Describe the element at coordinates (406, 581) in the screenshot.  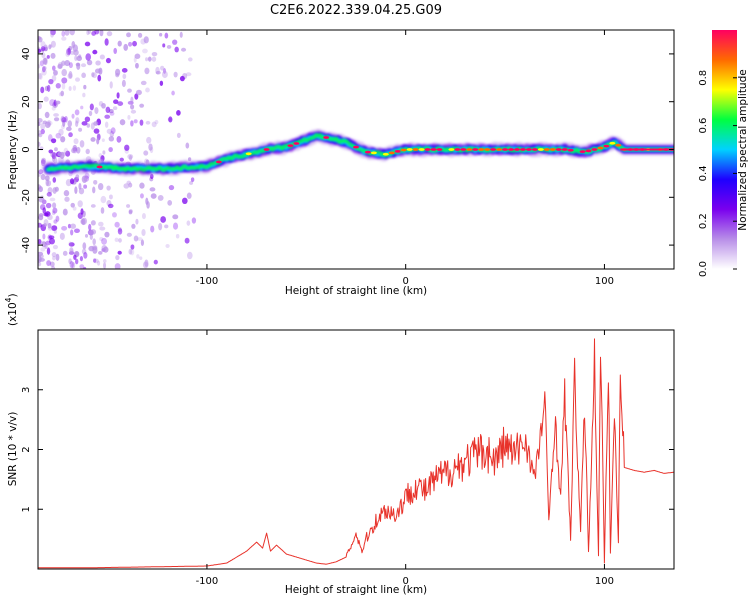
I see `x-tick-label: 0` at that location.